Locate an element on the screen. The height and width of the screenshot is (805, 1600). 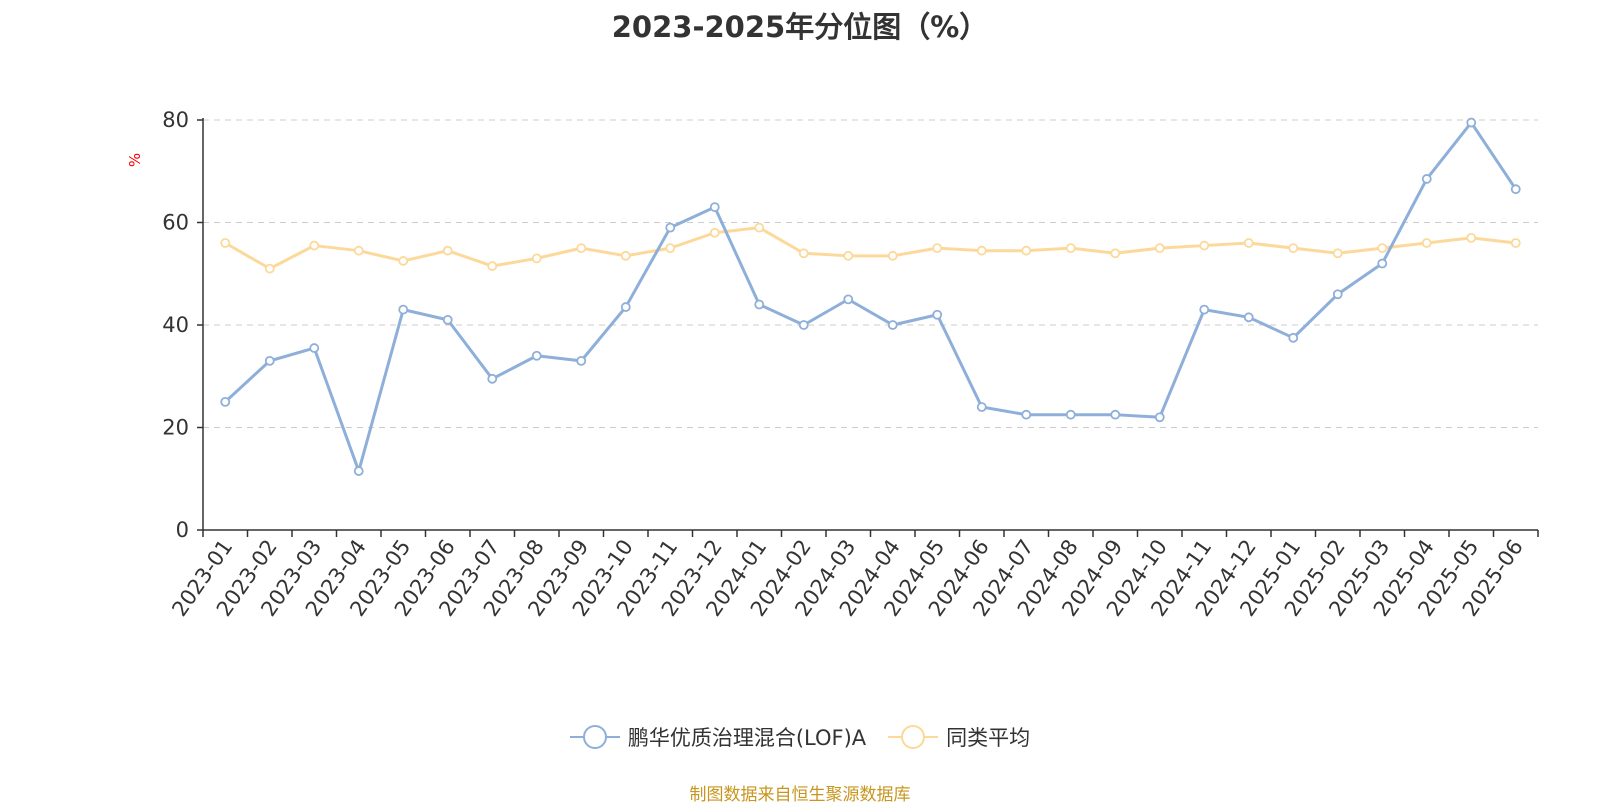
legend: 鹏华优质治理混合(LOF)A 同类平均 is located at coordinates (800, 737).